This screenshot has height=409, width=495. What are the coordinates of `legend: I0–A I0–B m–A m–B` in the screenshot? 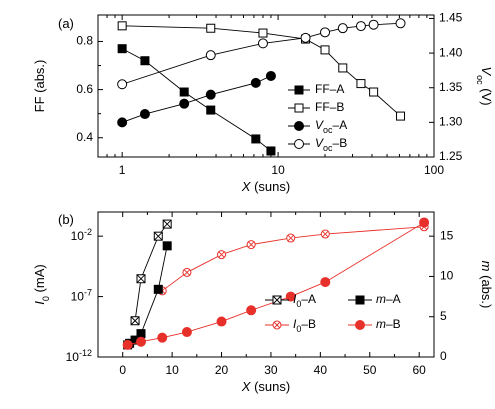 It's located at (333, 313).